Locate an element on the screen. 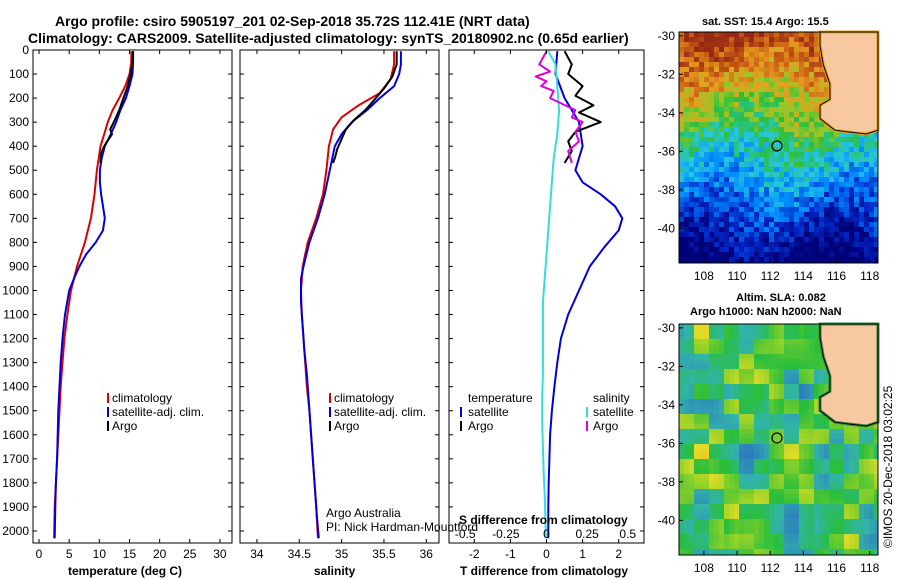 The image size is (900, 580). depth-tick-label: 1500 is located at coordinates (15, 411).